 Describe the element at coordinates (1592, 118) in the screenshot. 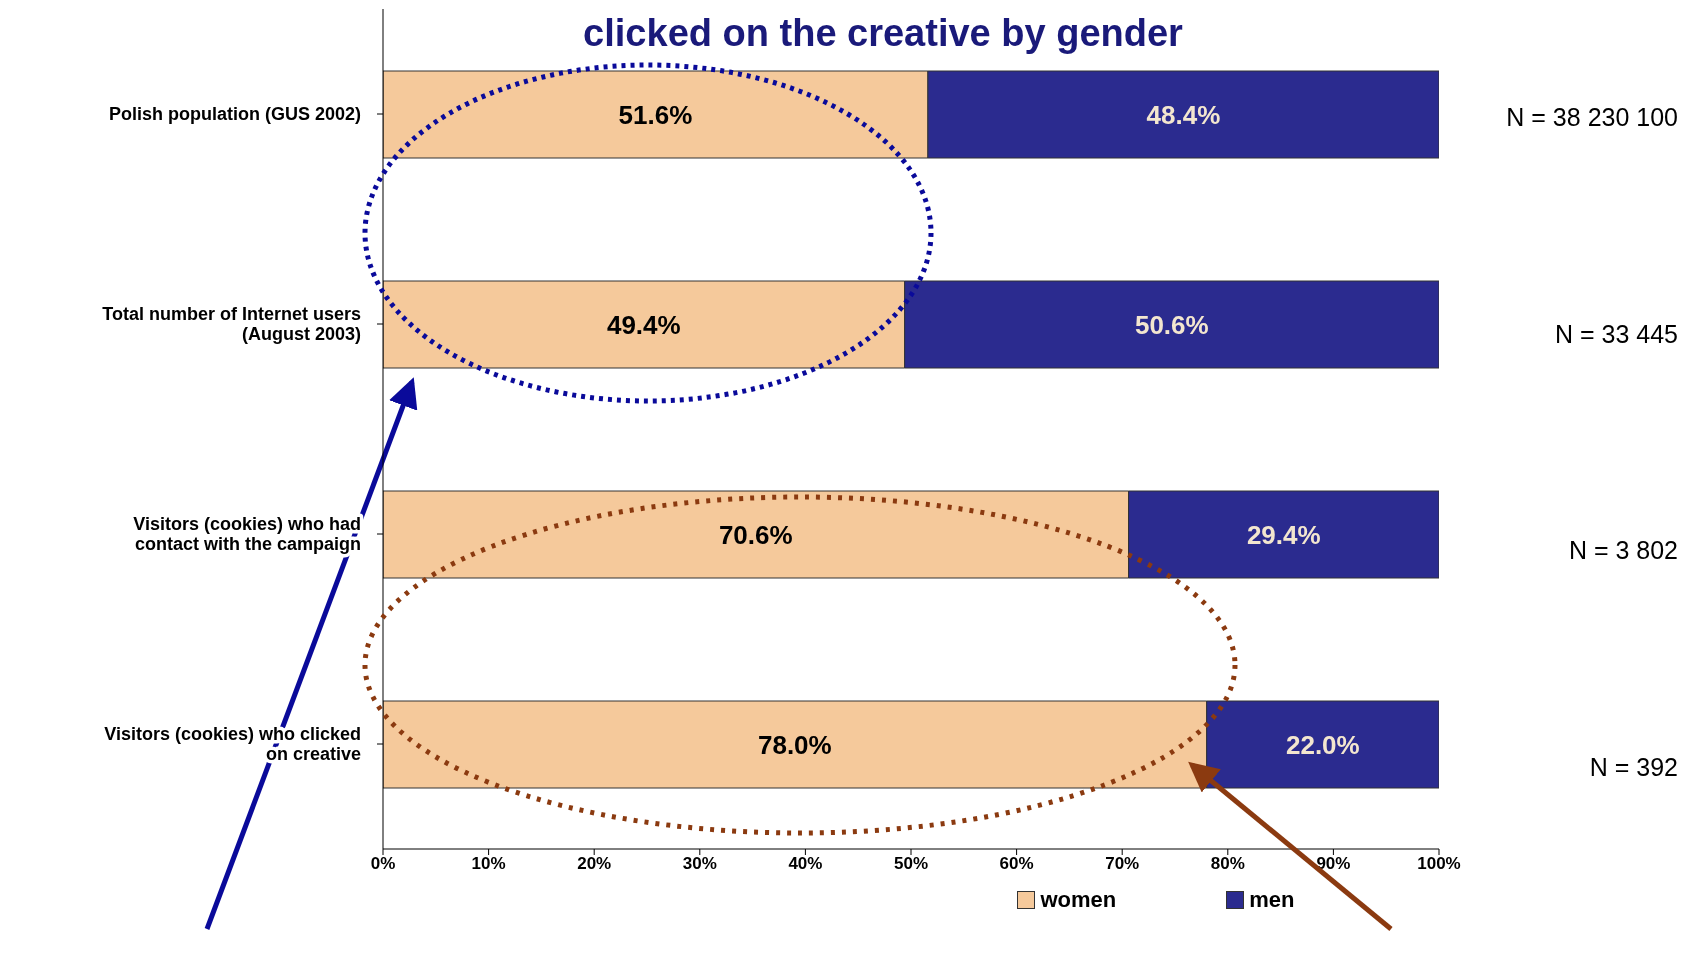

I see `text: N = 38 230 100` at that location.